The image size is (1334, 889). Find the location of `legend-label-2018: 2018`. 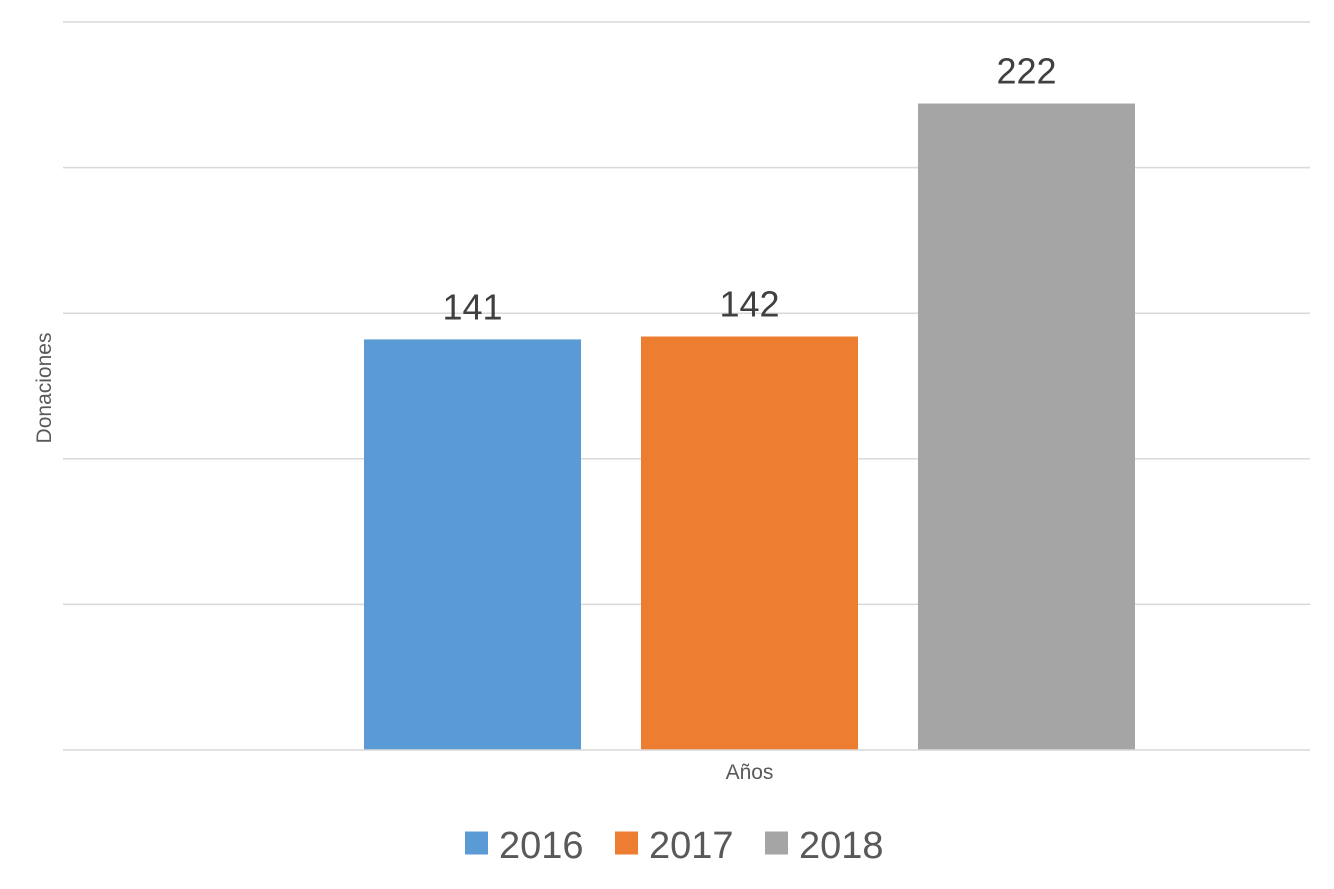

legend-label-2018: 2018 is located at coordinates (841, 846).